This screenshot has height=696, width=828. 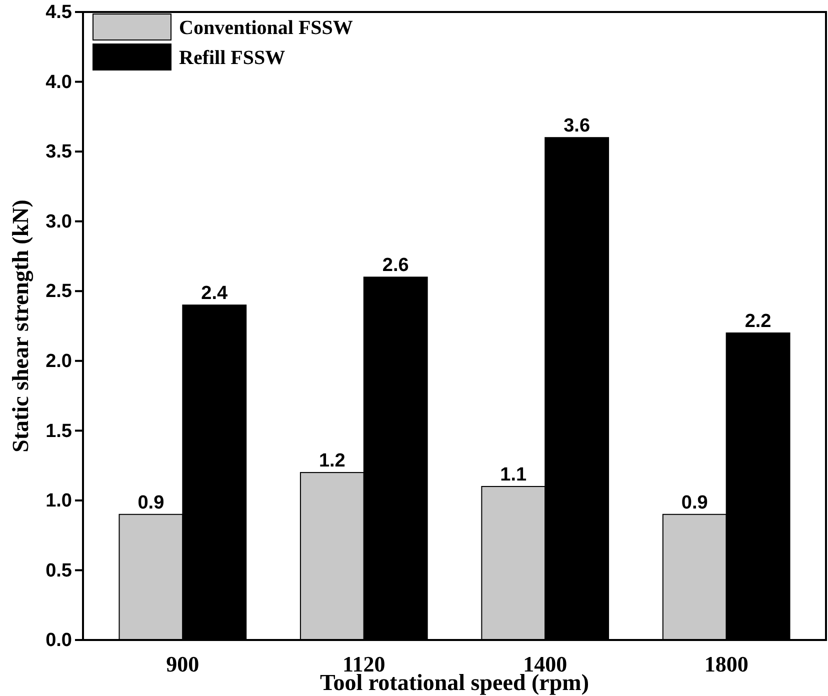 What do you see at coordinates (59, 152) in the screenshot?
I see `y-tick-label: 3.5` at bounding box center [59, 152].